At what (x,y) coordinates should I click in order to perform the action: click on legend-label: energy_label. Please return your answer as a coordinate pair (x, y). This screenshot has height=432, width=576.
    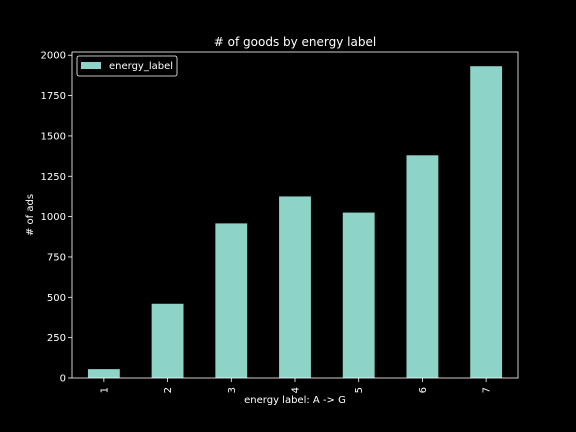
    Looking at the image, I should click on (141, 66).